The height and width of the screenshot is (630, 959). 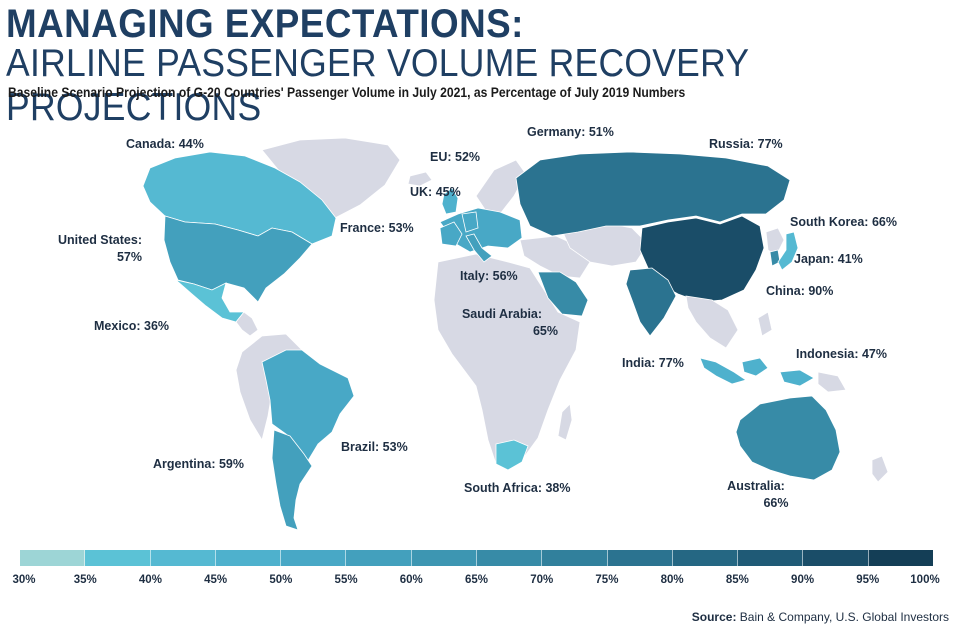 What do you see at coordinates (512, 455) in the screenshot?
I see `country-south-africa` at bounding box center [512, 455].